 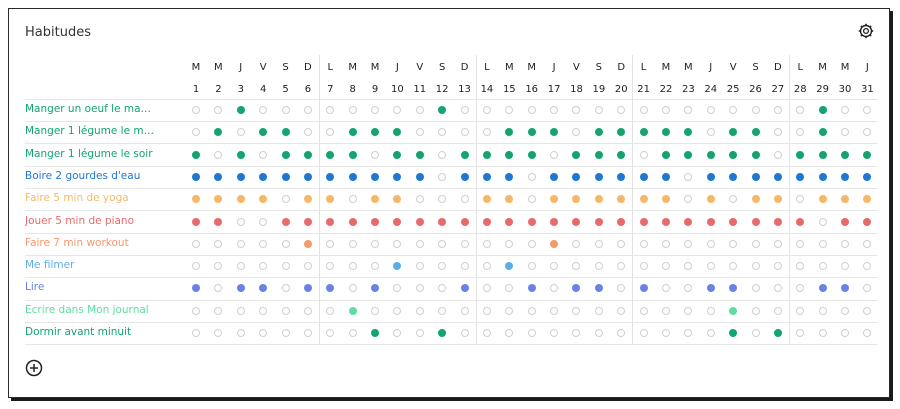 What do you see at coordinates (50, 265) in the screenshot?
I see `habit-name: Me filmer` at bounding box center [50, 265].